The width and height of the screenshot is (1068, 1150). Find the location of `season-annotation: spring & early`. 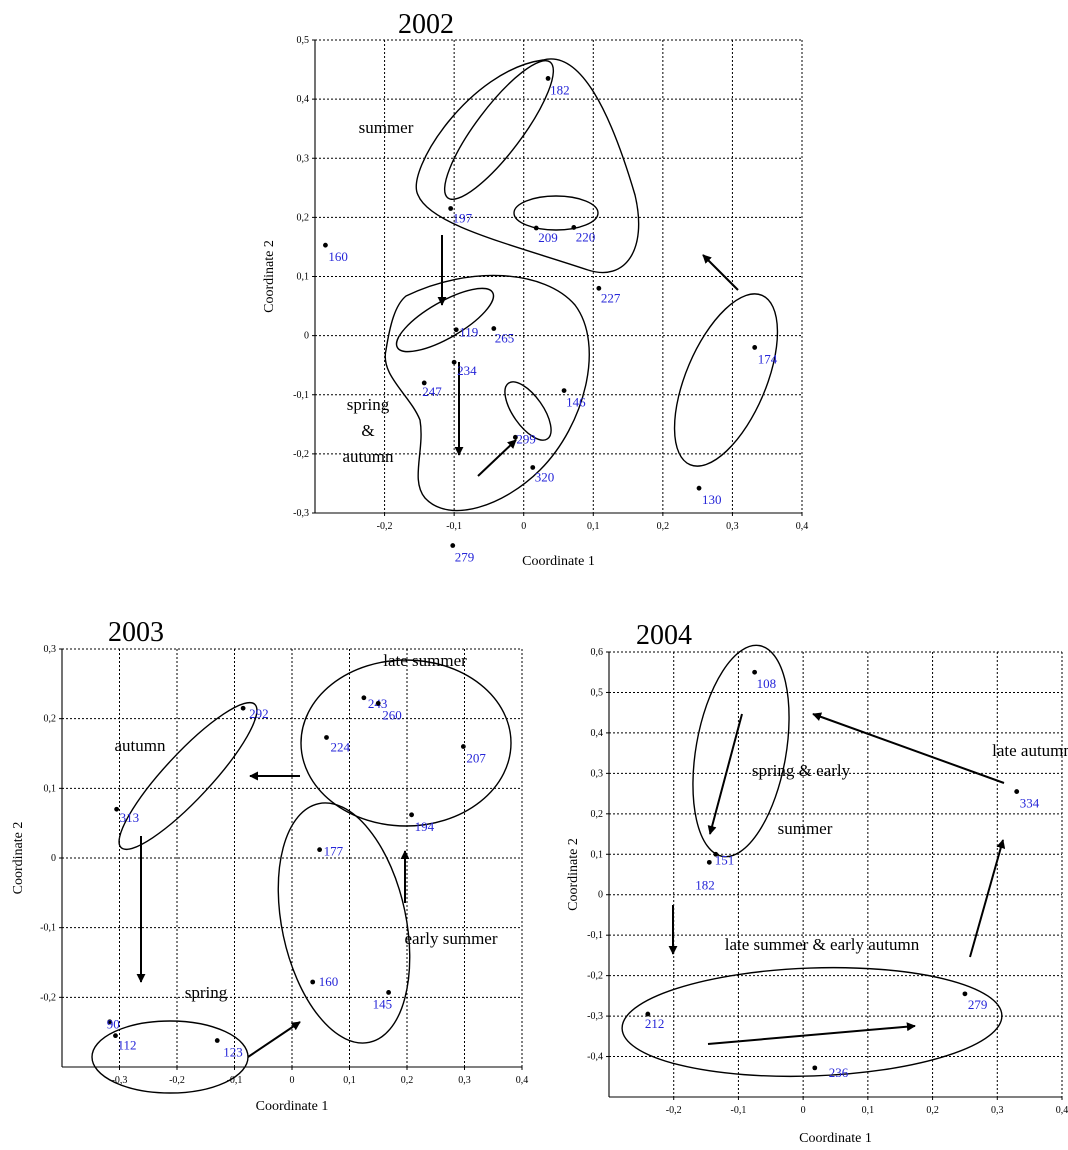

season-annotation: spring & early is located at coordinates (801, 770).